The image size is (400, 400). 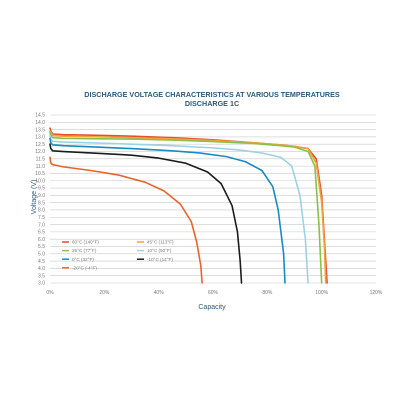 What do you see at coordinates (41, 233) in the screenshot?
I see `y-tick-label: 6.5` at bounding box center [41, 233].